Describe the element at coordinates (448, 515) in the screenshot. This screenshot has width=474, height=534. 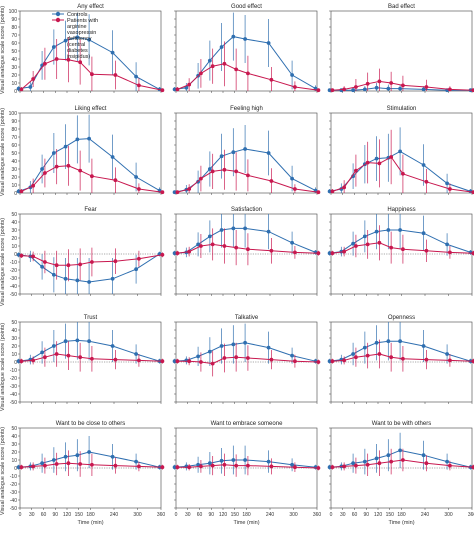
I see `x-tick-label: 300` at that location.